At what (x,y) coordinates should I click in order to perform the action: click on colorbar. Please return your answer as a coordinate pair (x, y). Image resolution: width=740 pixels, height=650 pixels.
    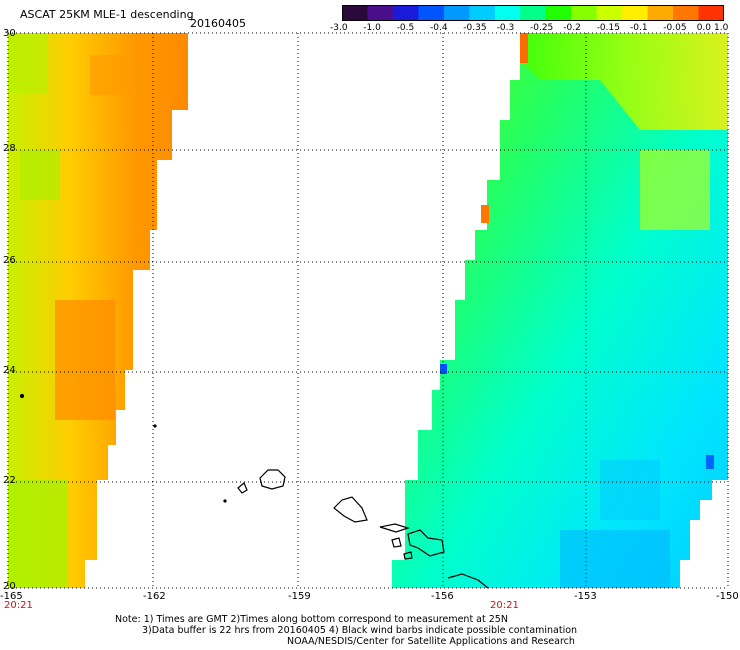
    Looking at the image, I should click on (533, 13).